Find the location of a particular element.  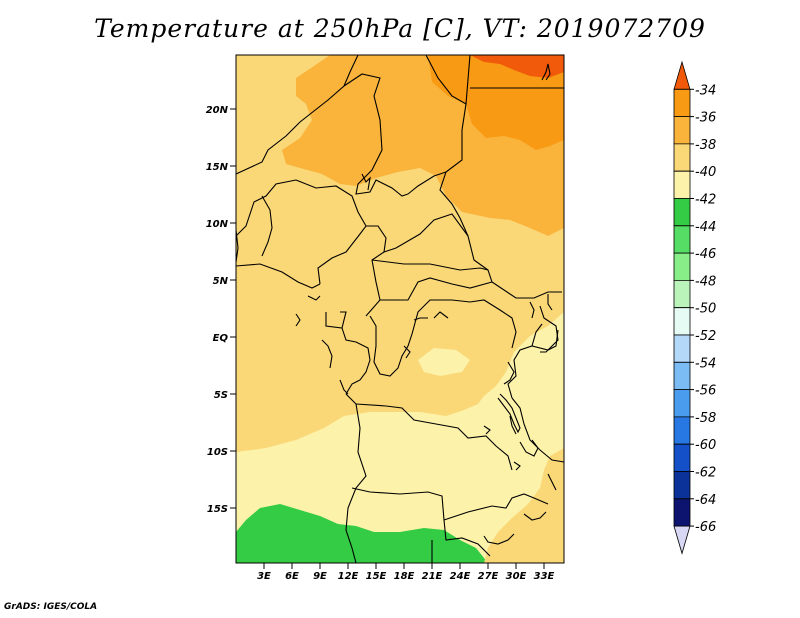

lon-label: 15E is located at coordinates (376, 576).